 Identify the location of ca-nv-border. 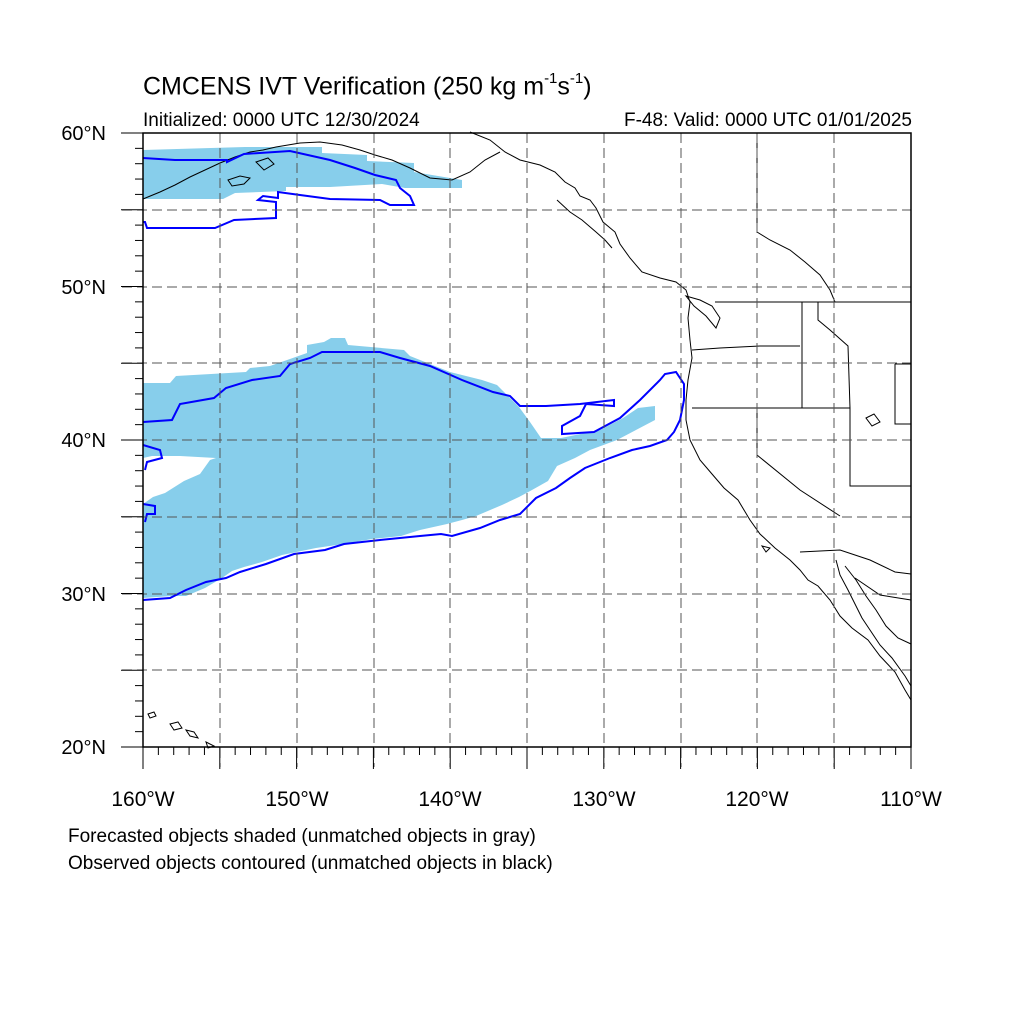
(798, 462).